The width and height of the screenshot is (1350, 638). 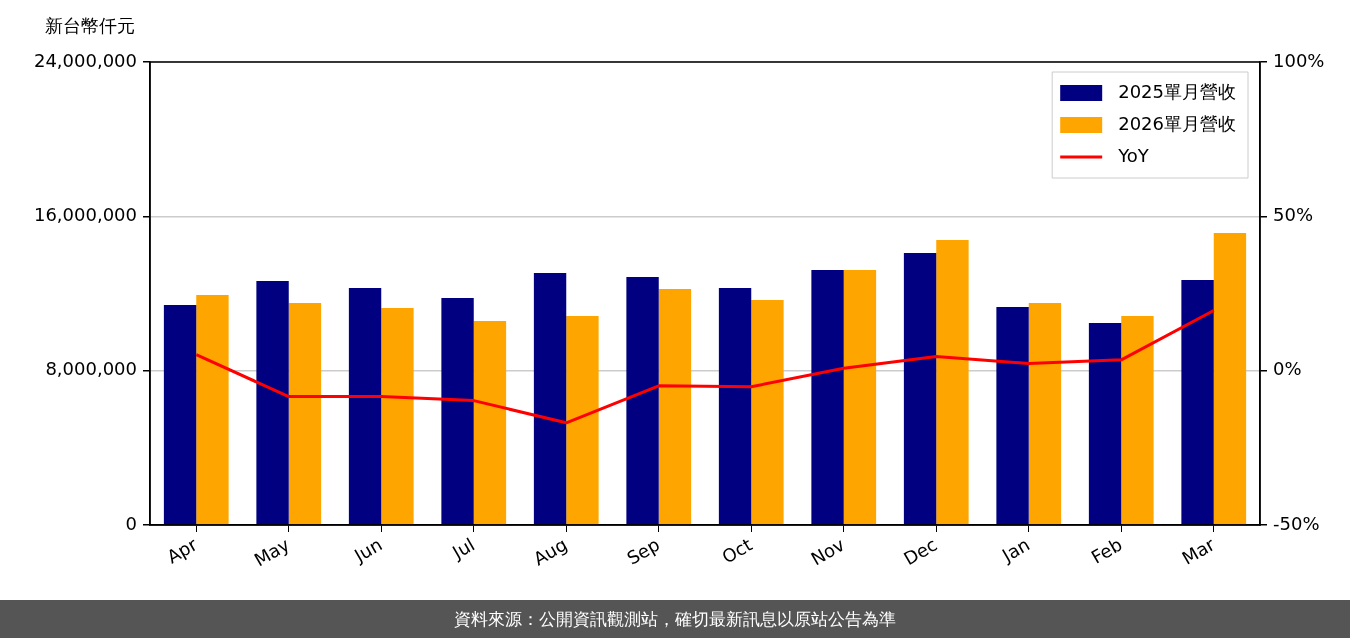 What do you see at coordinates (828, 551) in the screenshot?
I see `x-tick-label: Nov` at bounding box center [828, 551].